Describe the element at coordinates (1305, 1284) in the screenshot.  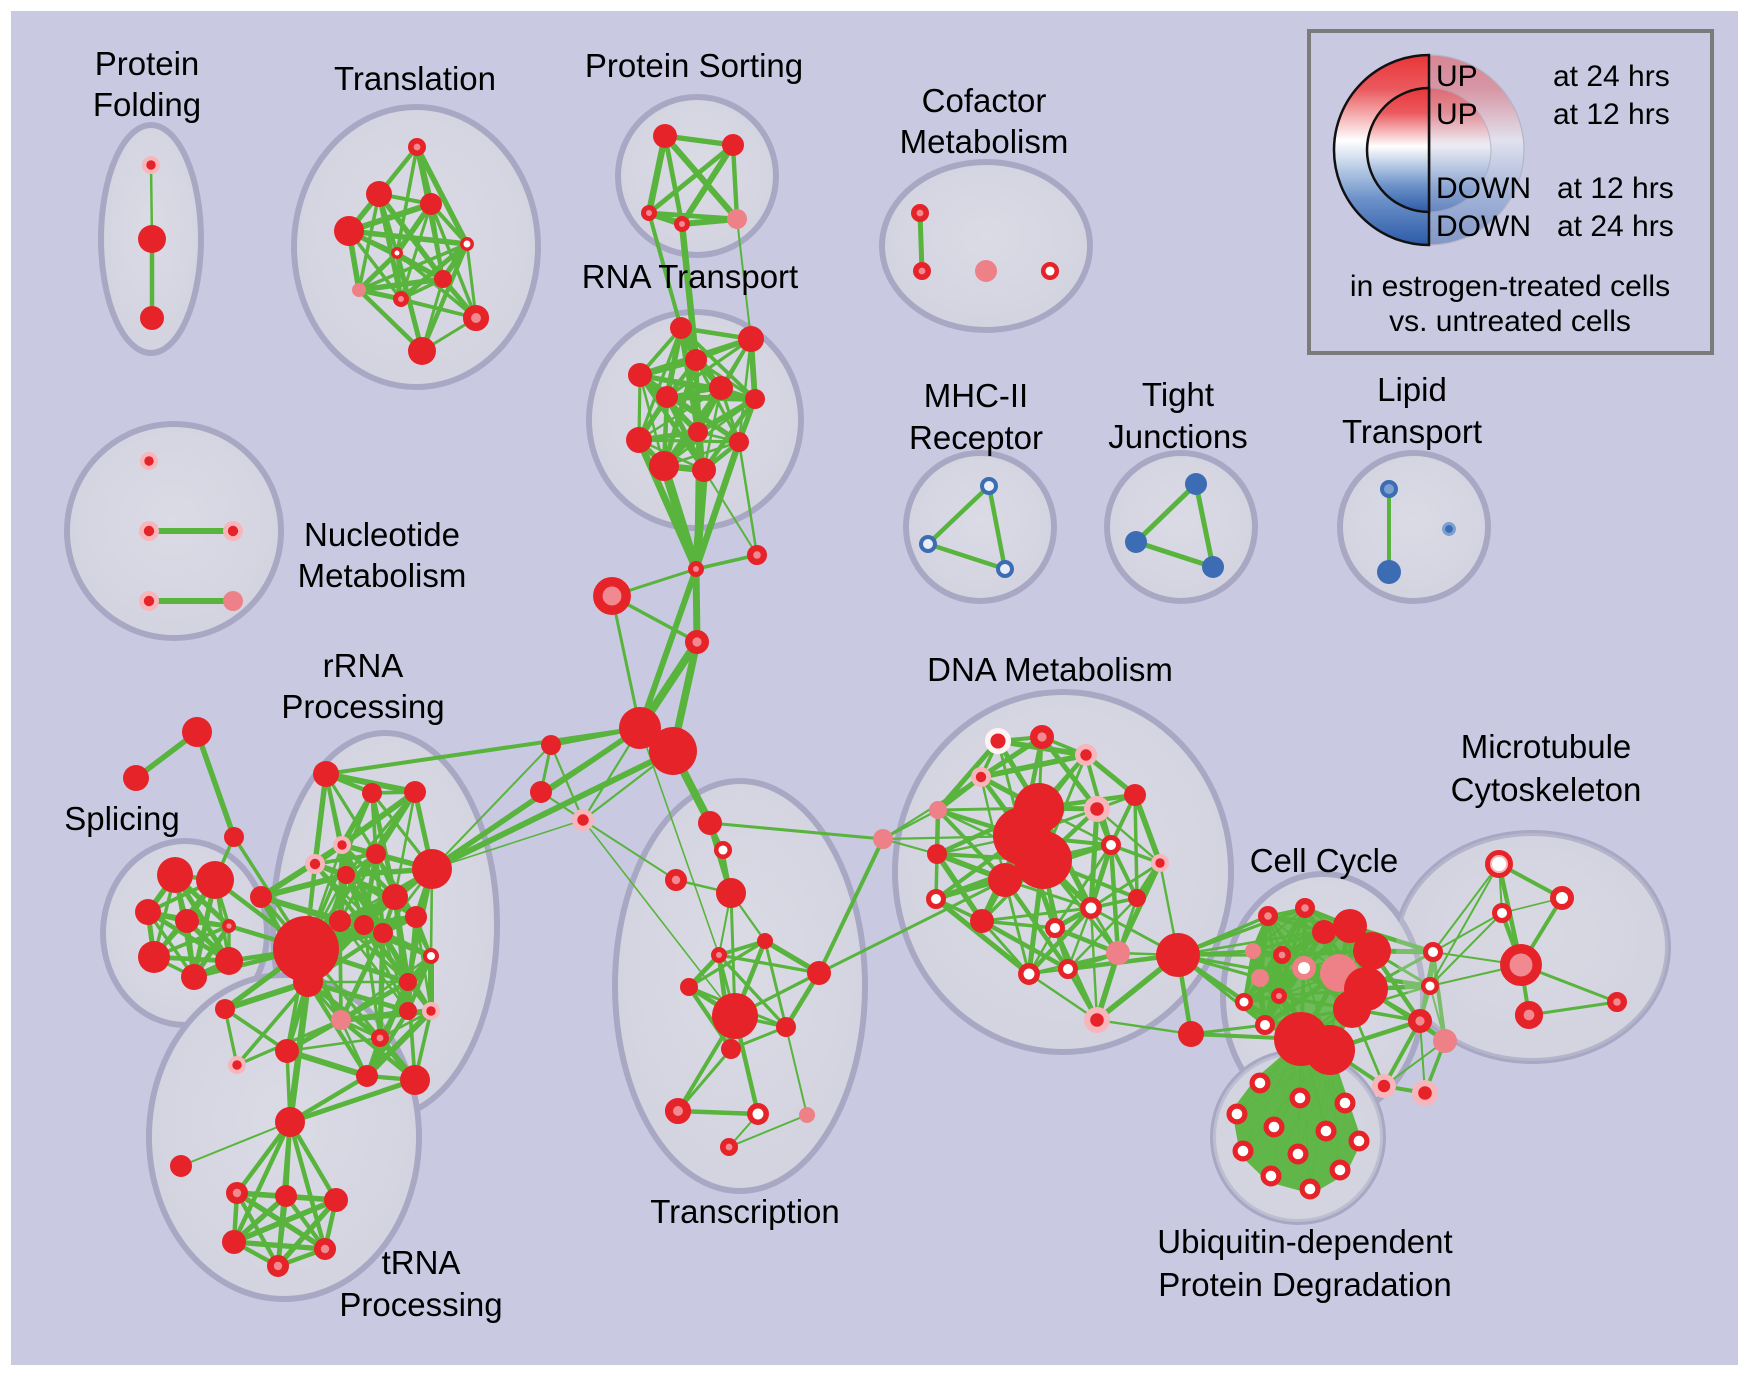
I see `svg-text: Protein Degradation` at that location.